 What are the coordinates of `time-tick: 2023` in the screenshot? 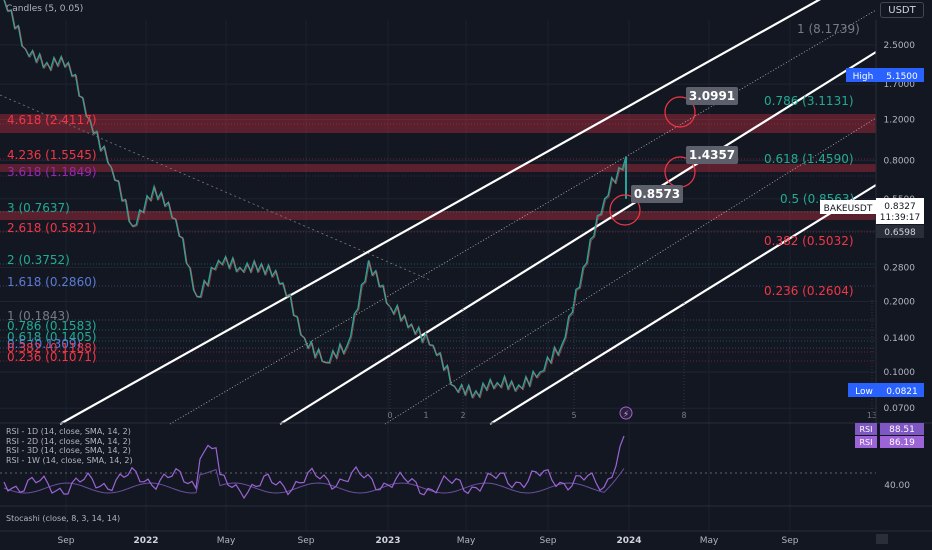 It's located at (387, 541).